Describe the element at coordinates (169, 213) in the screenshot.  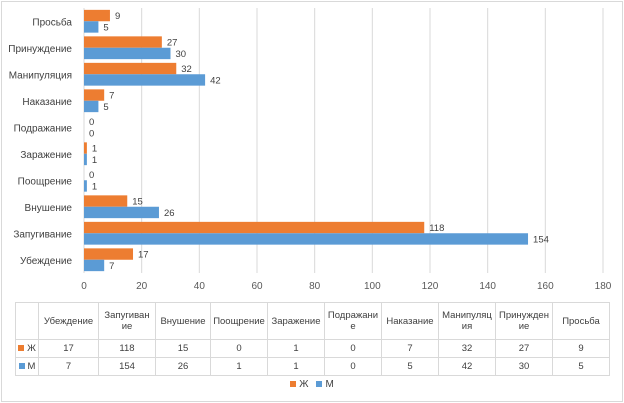
I see `data-label: 26` at that location.